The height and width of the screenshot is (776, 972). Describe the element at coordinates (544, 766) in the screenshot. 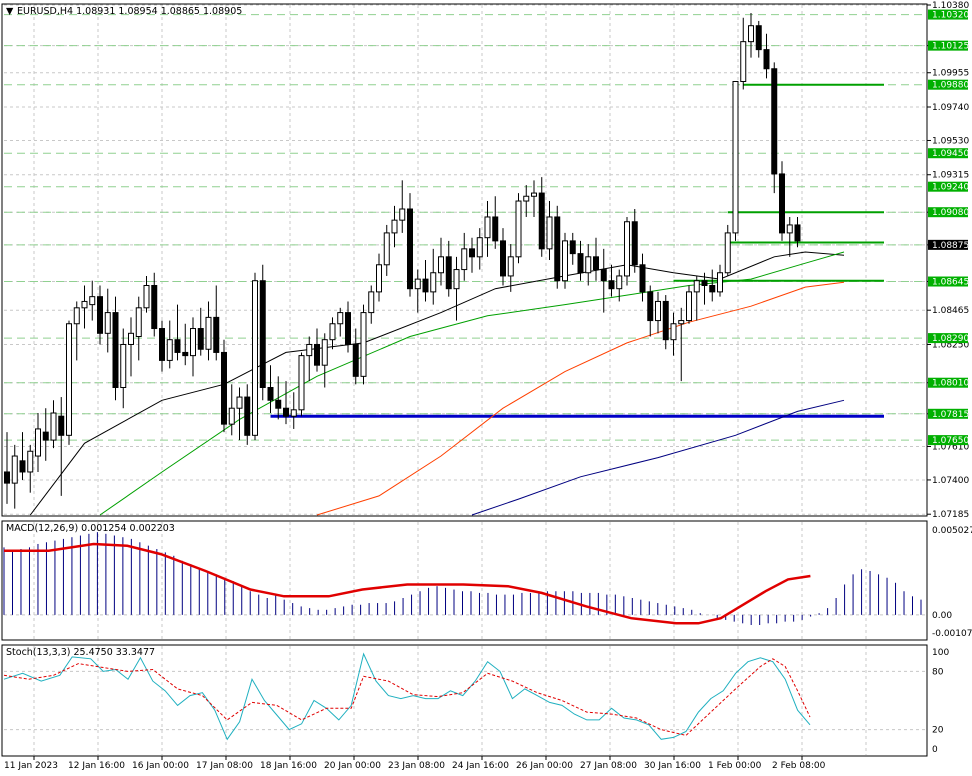

I see `time-tick-label: 26 Jan 00:00` at that location.